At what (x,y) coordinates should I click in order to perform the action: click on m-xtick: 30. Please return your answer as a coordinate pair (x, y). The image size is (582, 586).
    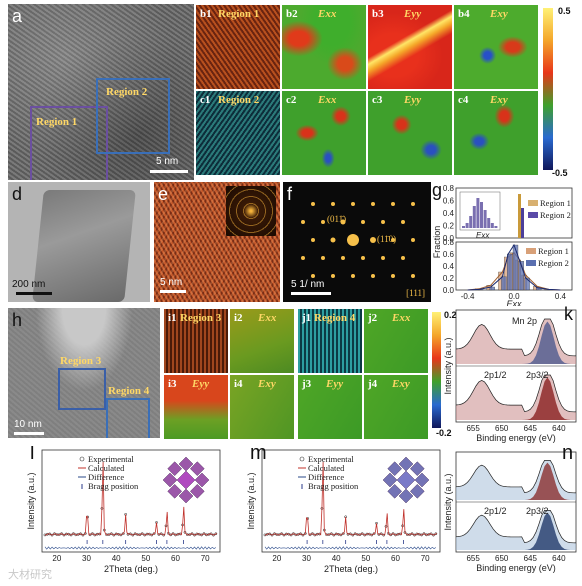
    Looking at the image, I should click on (306, 558).